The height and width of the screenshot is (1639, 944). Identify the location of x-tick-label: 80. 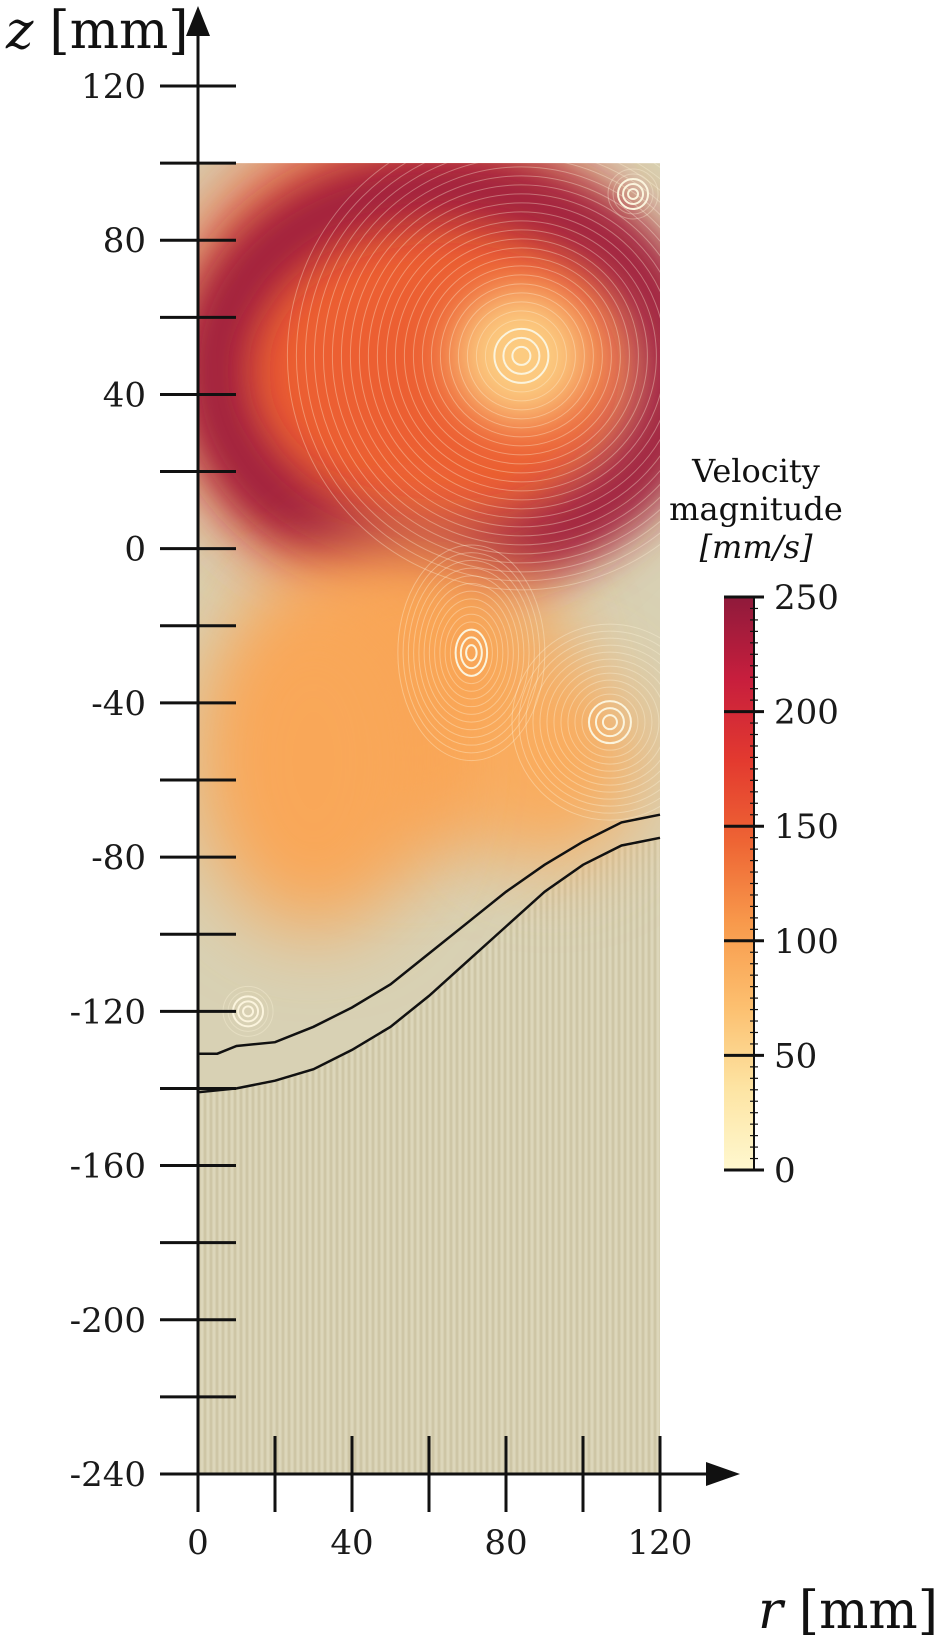
(505, 1543).